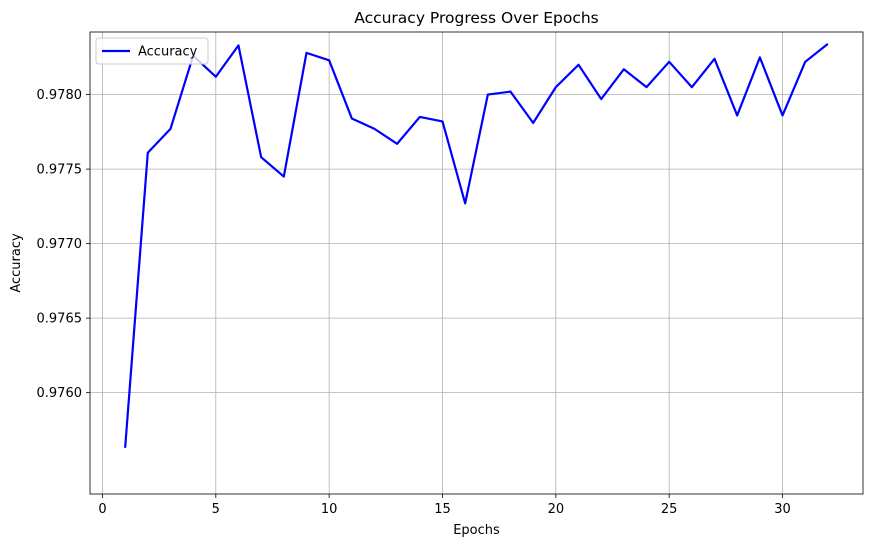  Describe the element at coordinates (60, 319) in the screenshot. I see `y-tick-label: 0.9765` at that location.